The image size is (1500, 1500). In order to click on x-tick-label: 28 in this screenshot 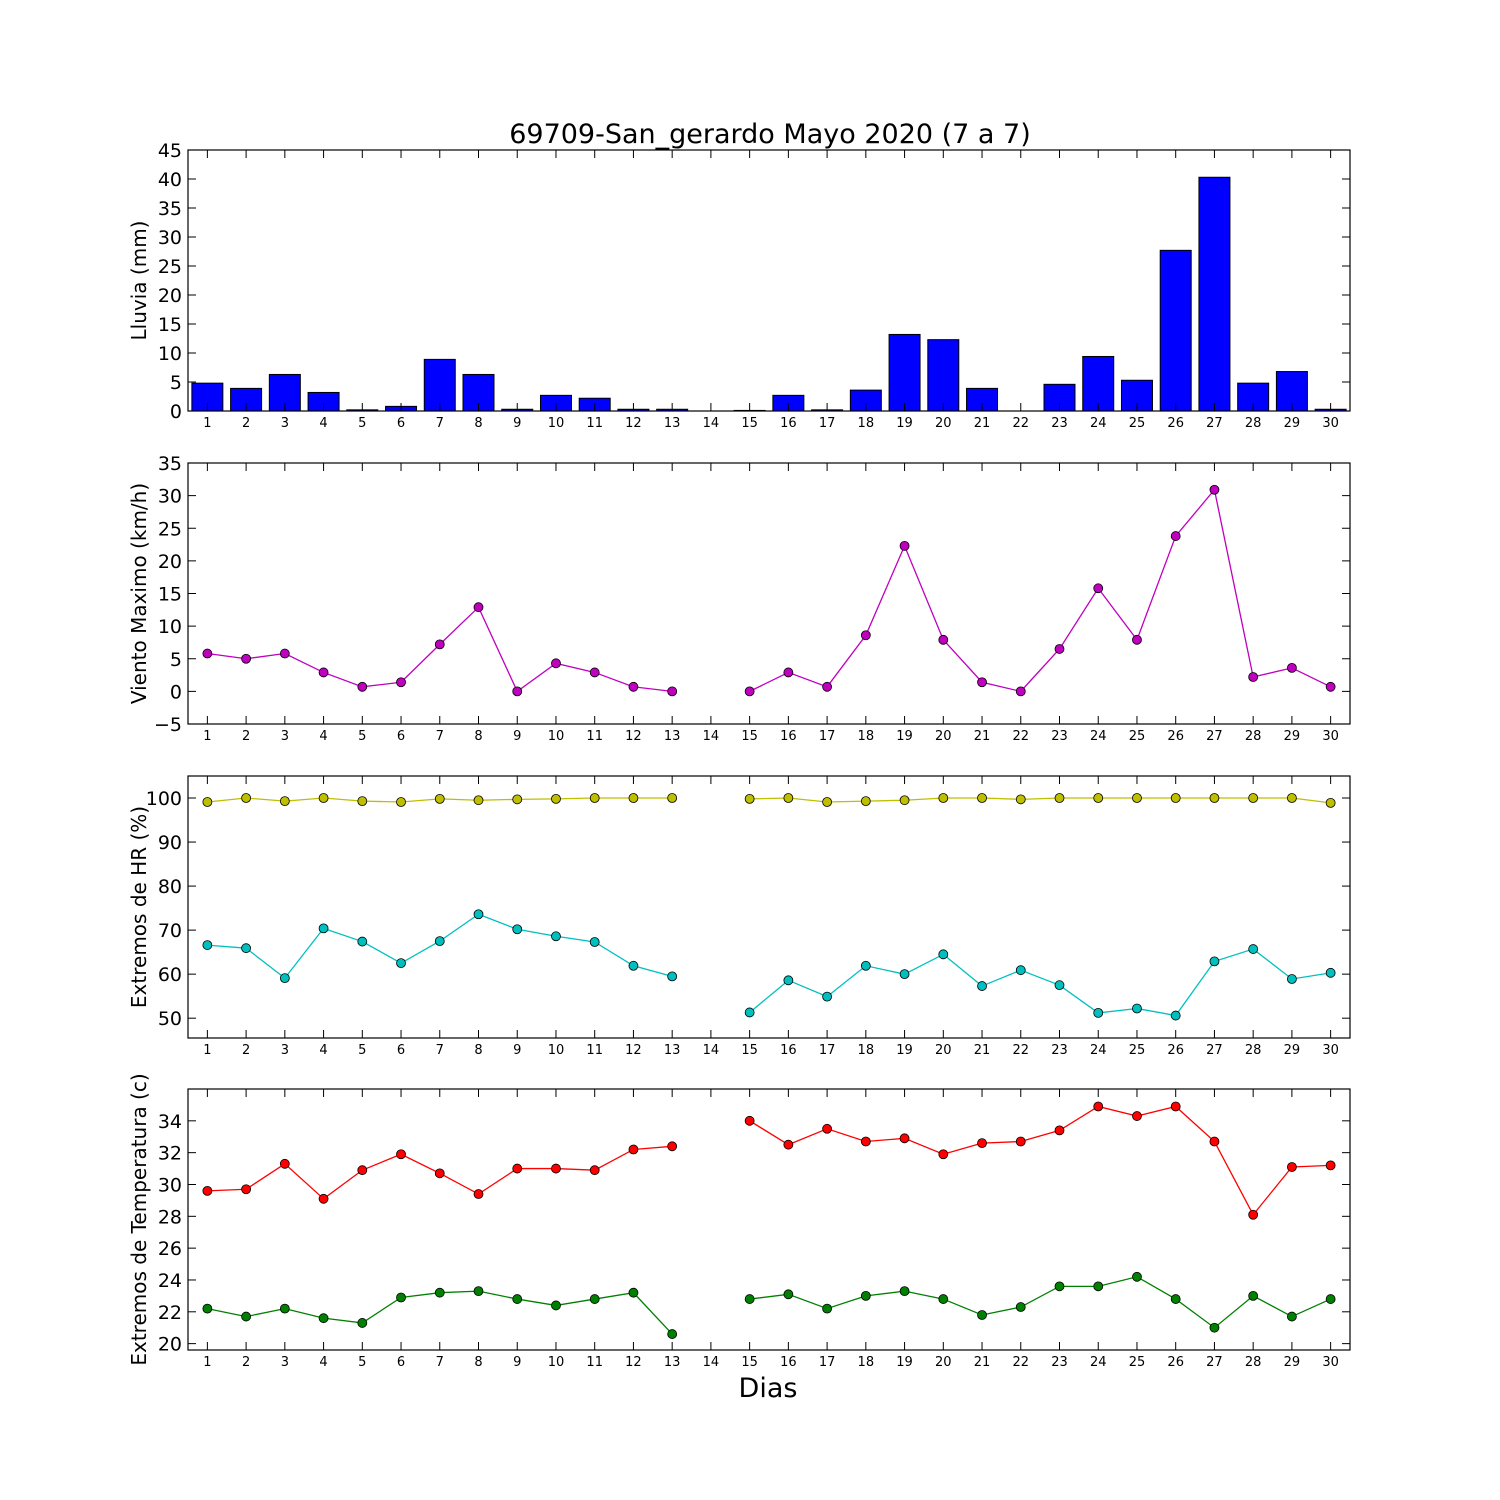, I will do `click(1253, 1362)`.